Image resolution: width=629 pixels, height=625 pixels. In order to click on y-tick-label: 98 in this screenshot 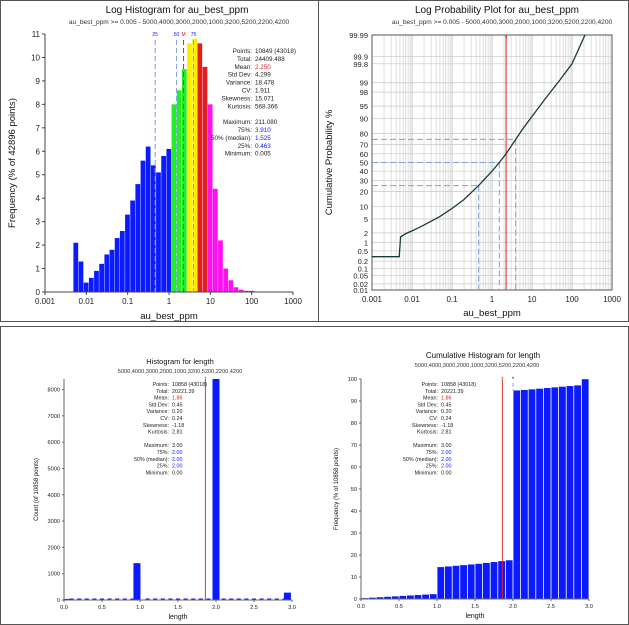, I will do `click(364, 92)`.